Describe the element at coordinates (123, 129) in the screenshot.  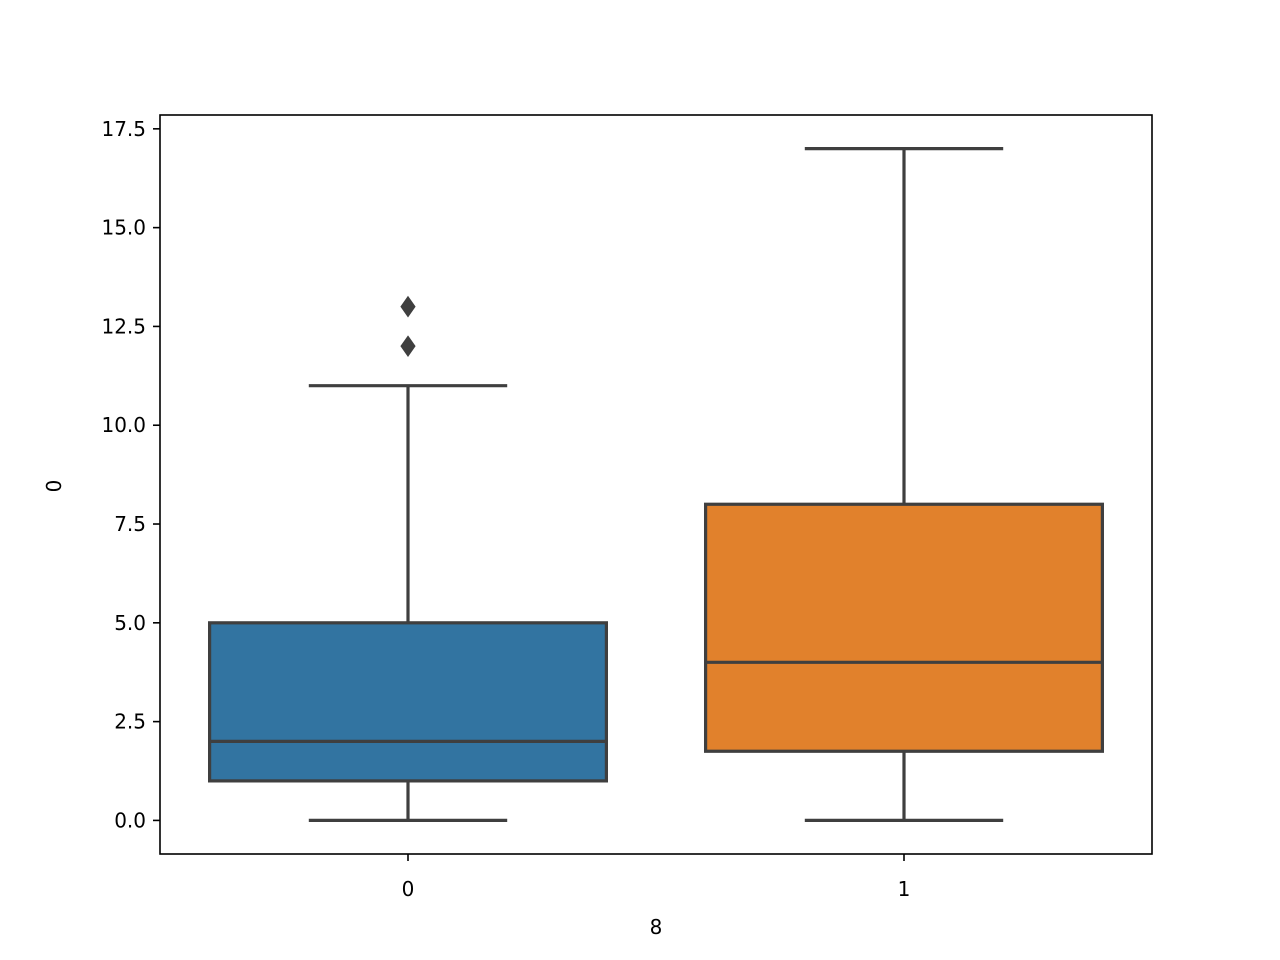
I see `y-tick-label: 17.5` at that location.